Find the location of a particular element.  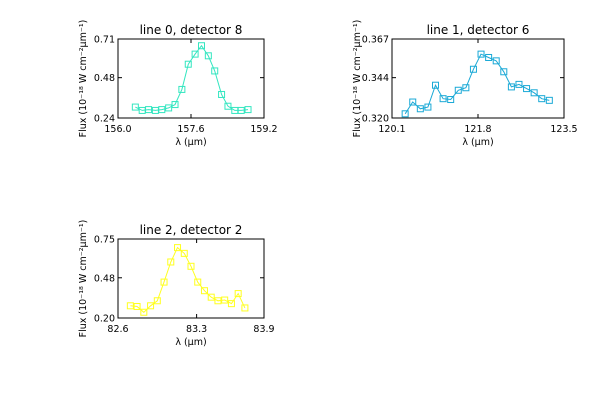

x-tick-label: 157.6 is located at coordinates (190, 129).